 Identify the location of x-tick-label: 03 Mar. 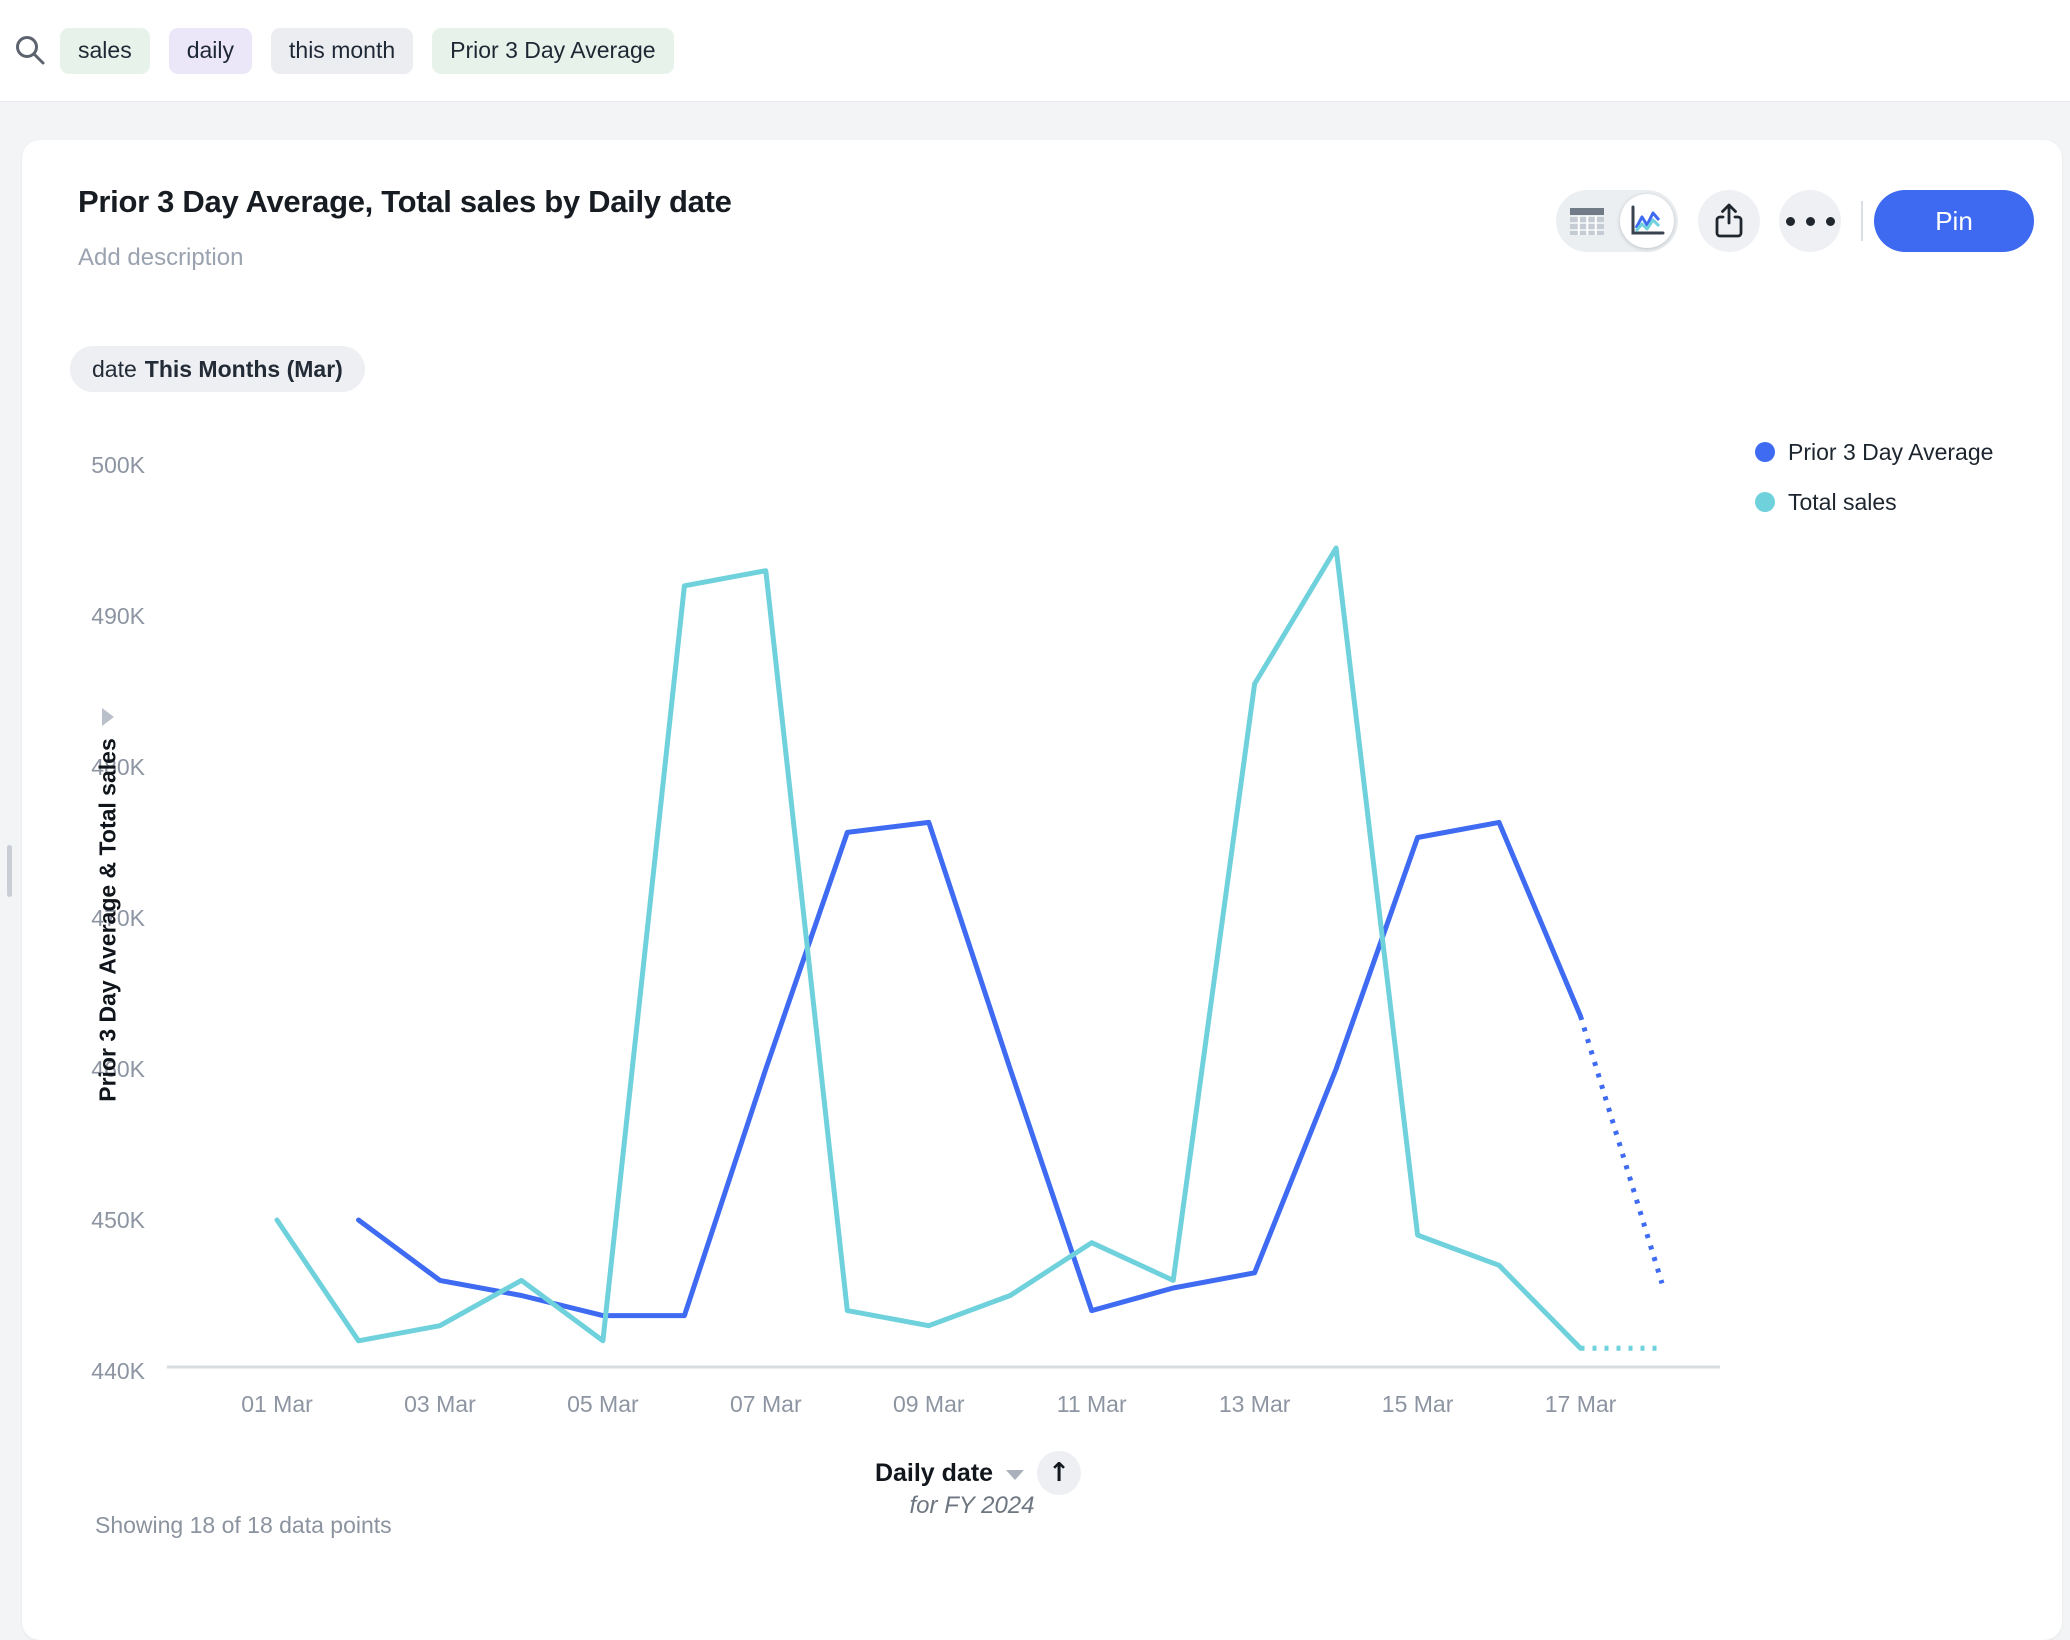
(440, 1404).